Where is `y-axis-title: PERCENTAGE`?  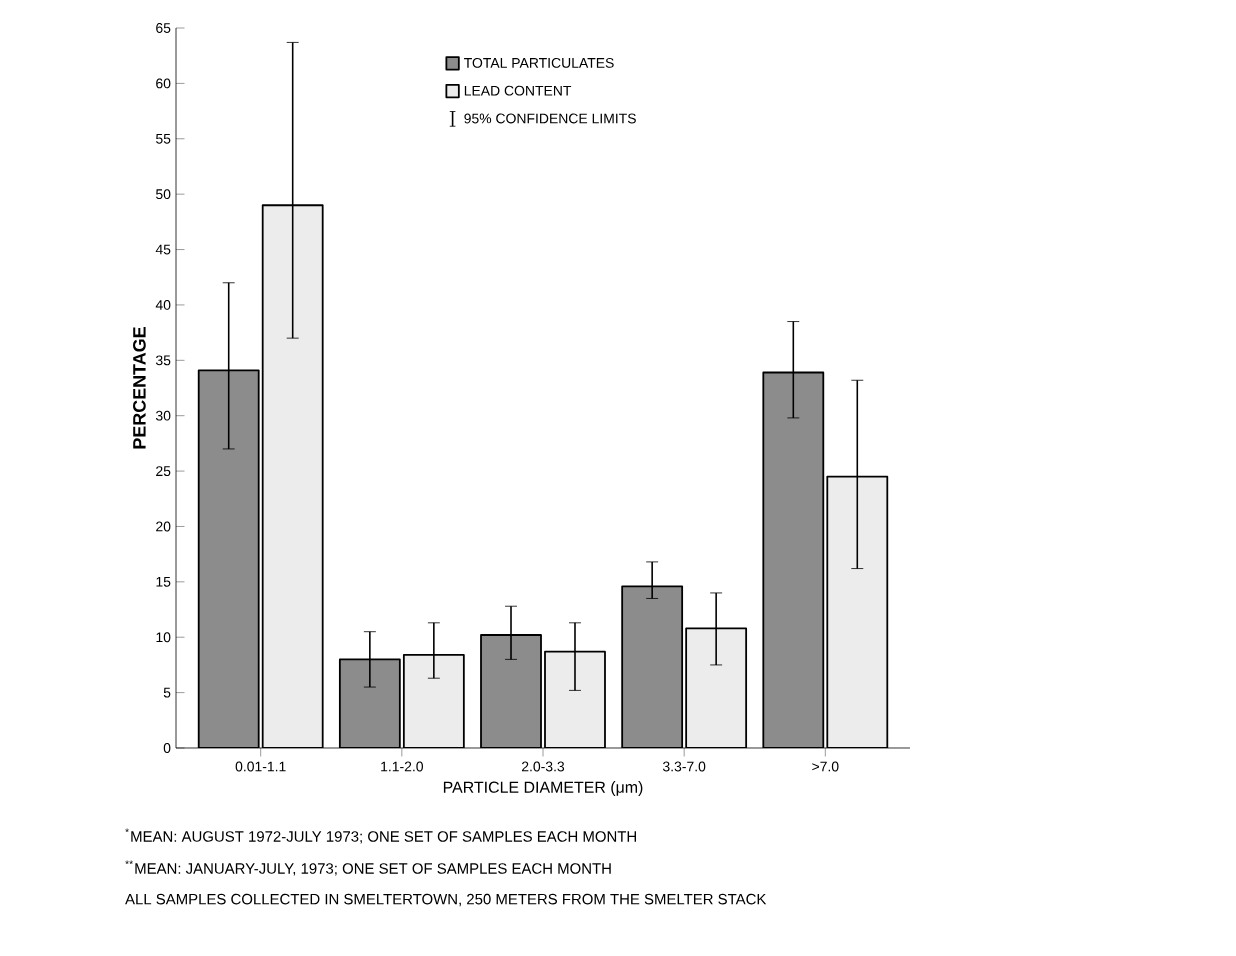
y-axis-title: PERCENTAGE is located at coordinates (139, 388).